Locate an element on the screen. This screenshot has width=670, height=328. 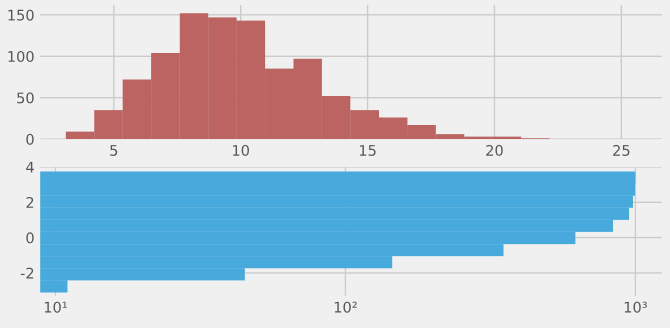
x-tick-label: 20 is located at coordinates (494, 150).